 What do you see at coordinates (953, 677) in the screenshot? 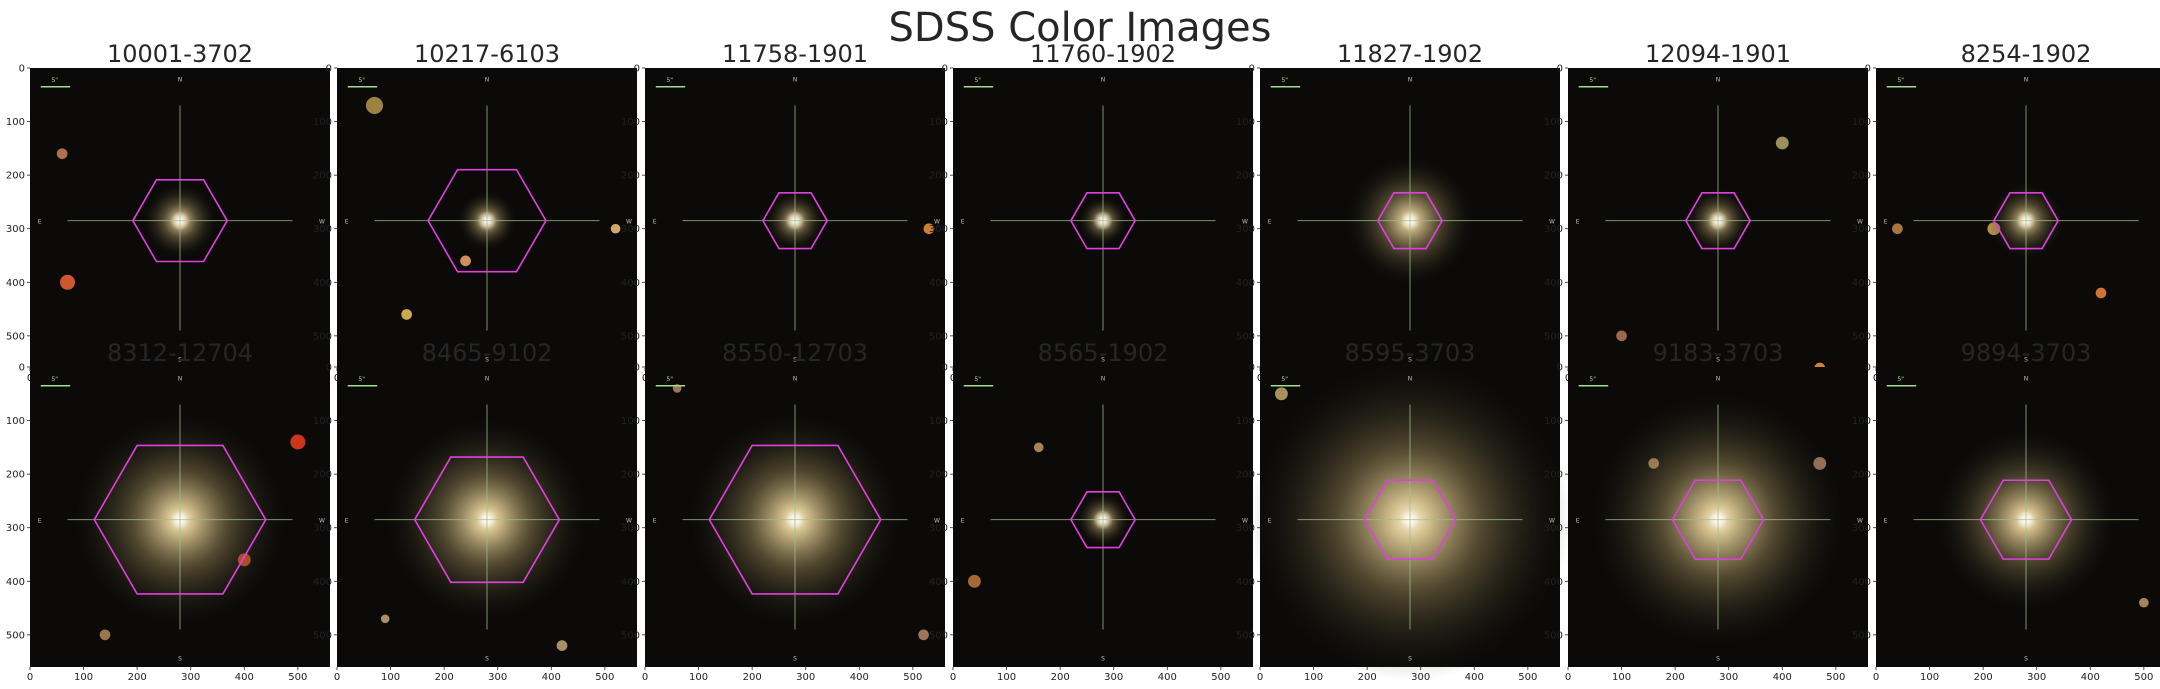
I see `x-tick-label: 0` at bounding box center [953, 677].